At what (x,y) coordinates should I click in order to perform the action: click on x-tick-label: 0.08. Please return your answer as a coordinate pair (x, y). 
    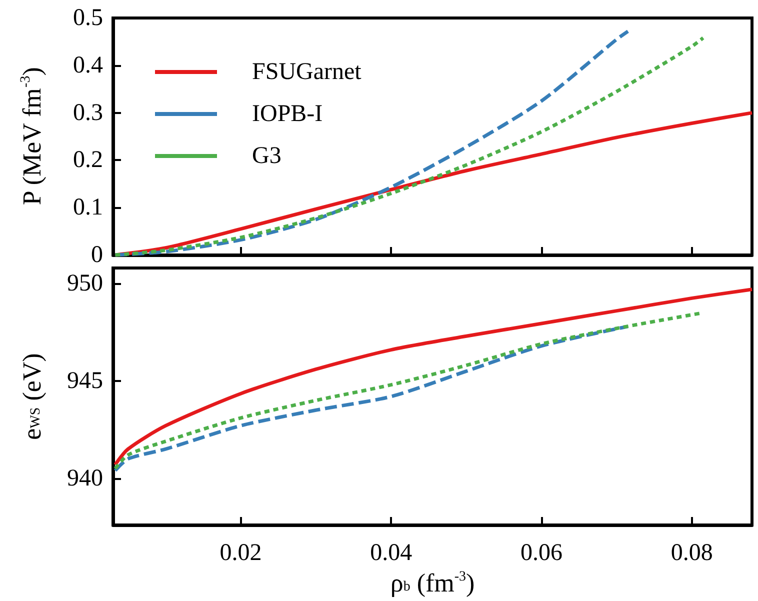
    Looking at the image, I should click on (691, 553).